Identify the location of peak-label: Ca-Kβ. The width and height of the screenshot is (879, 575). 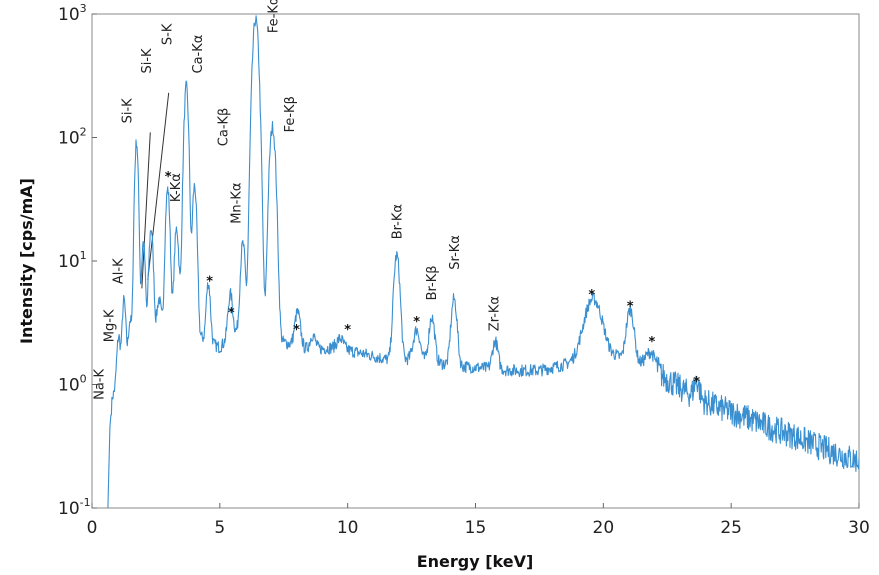
(224, 127).